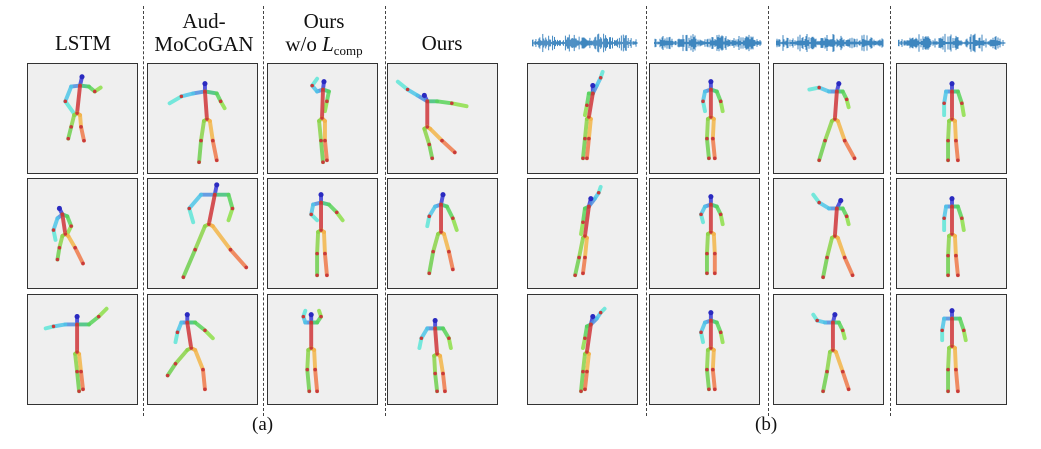 The height and width of the screenshot is (449, 1041). Describe the element at coordinates (828, 118) in the screenshot. I see `pose-panel-b-r1-c3` at that location.